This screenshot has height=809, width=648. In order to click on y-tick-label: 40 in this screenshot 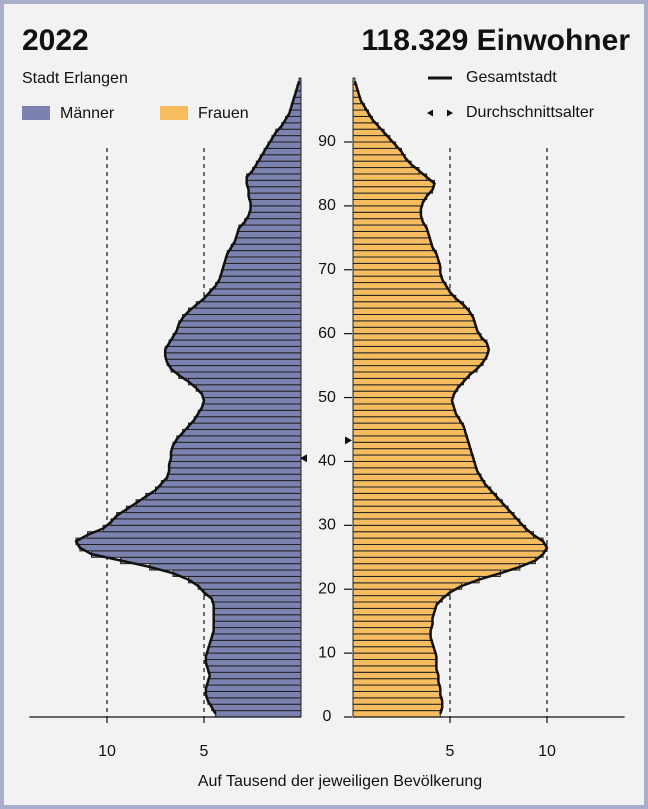, I will do `click(327, 461)`.